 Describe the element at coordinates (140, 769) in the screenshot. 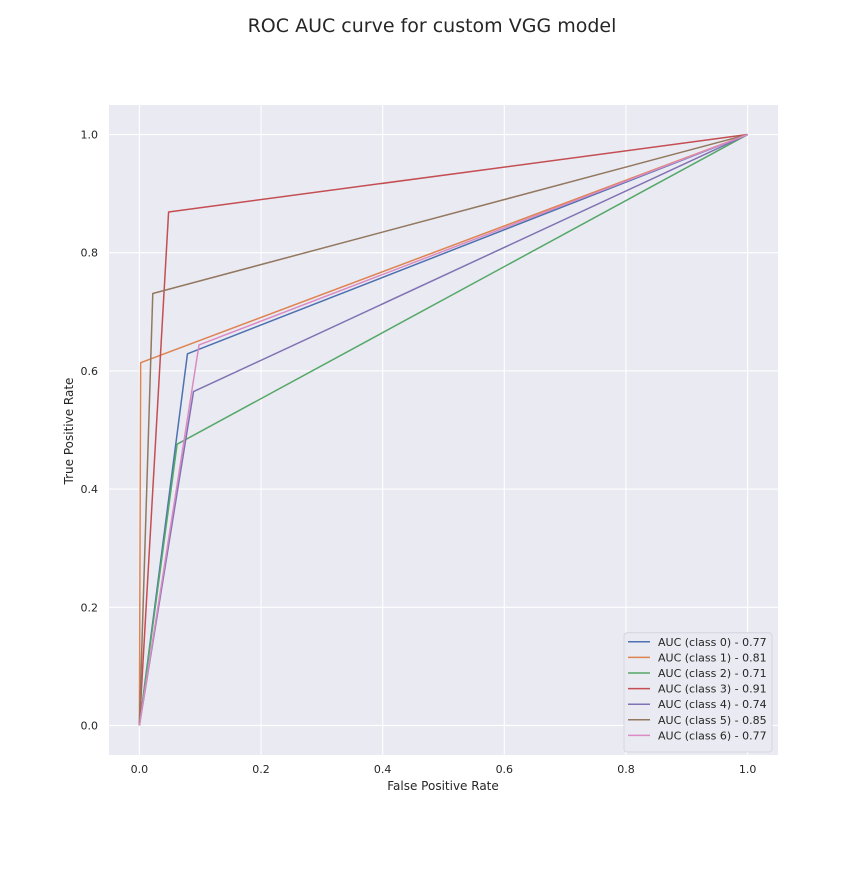

I see `x-tick-label: 0.0` at that location.